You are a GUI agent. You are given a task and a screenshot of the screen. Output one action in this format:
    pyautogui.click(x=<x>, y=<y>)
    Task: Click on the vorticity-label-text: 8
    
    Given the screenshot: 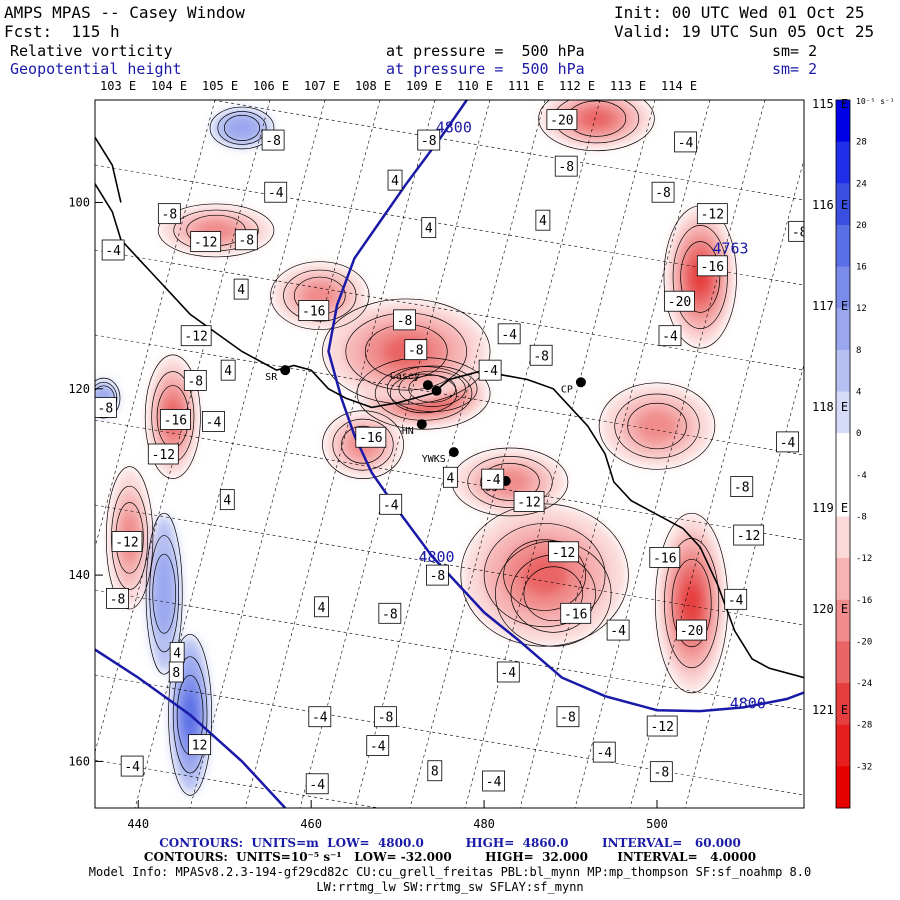 What is the action you would take?
    pyautogui.click(x=435, y=772)
    